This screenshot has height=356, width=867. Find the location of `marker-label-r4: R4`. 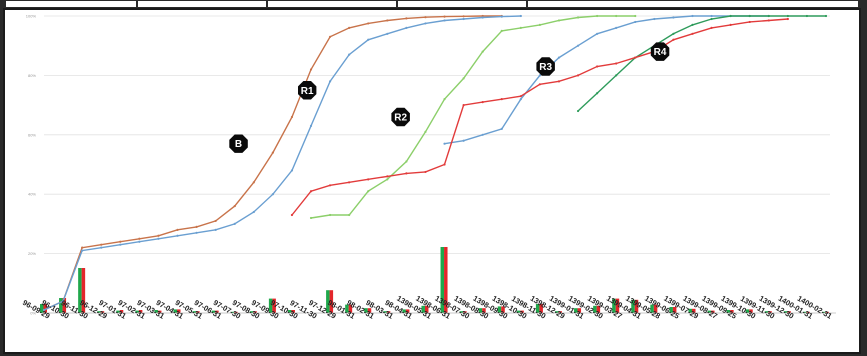

marker-label-r4: R4 is located at coordinates (660, 52).